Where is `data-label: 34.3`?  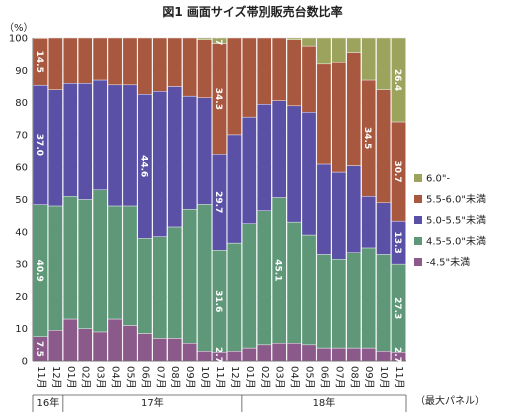 data-label: 34.3 is located at coordinates (218, 99).